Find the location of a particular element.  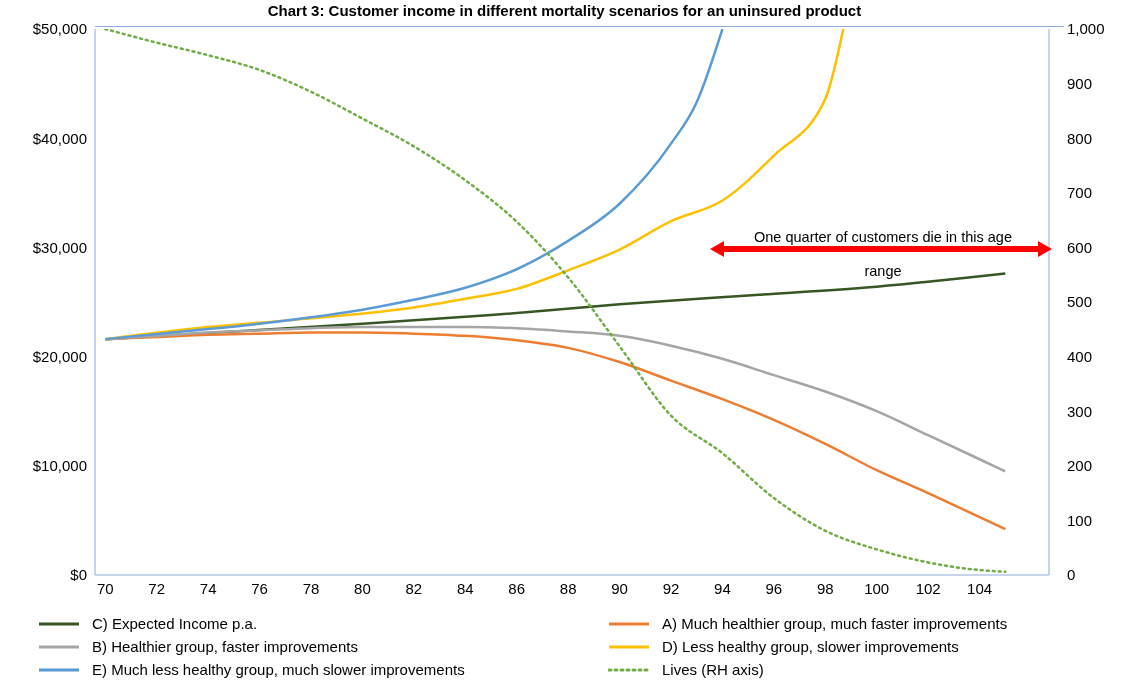

y2-tick-label: 800 is located at coordinates (1080, 138).